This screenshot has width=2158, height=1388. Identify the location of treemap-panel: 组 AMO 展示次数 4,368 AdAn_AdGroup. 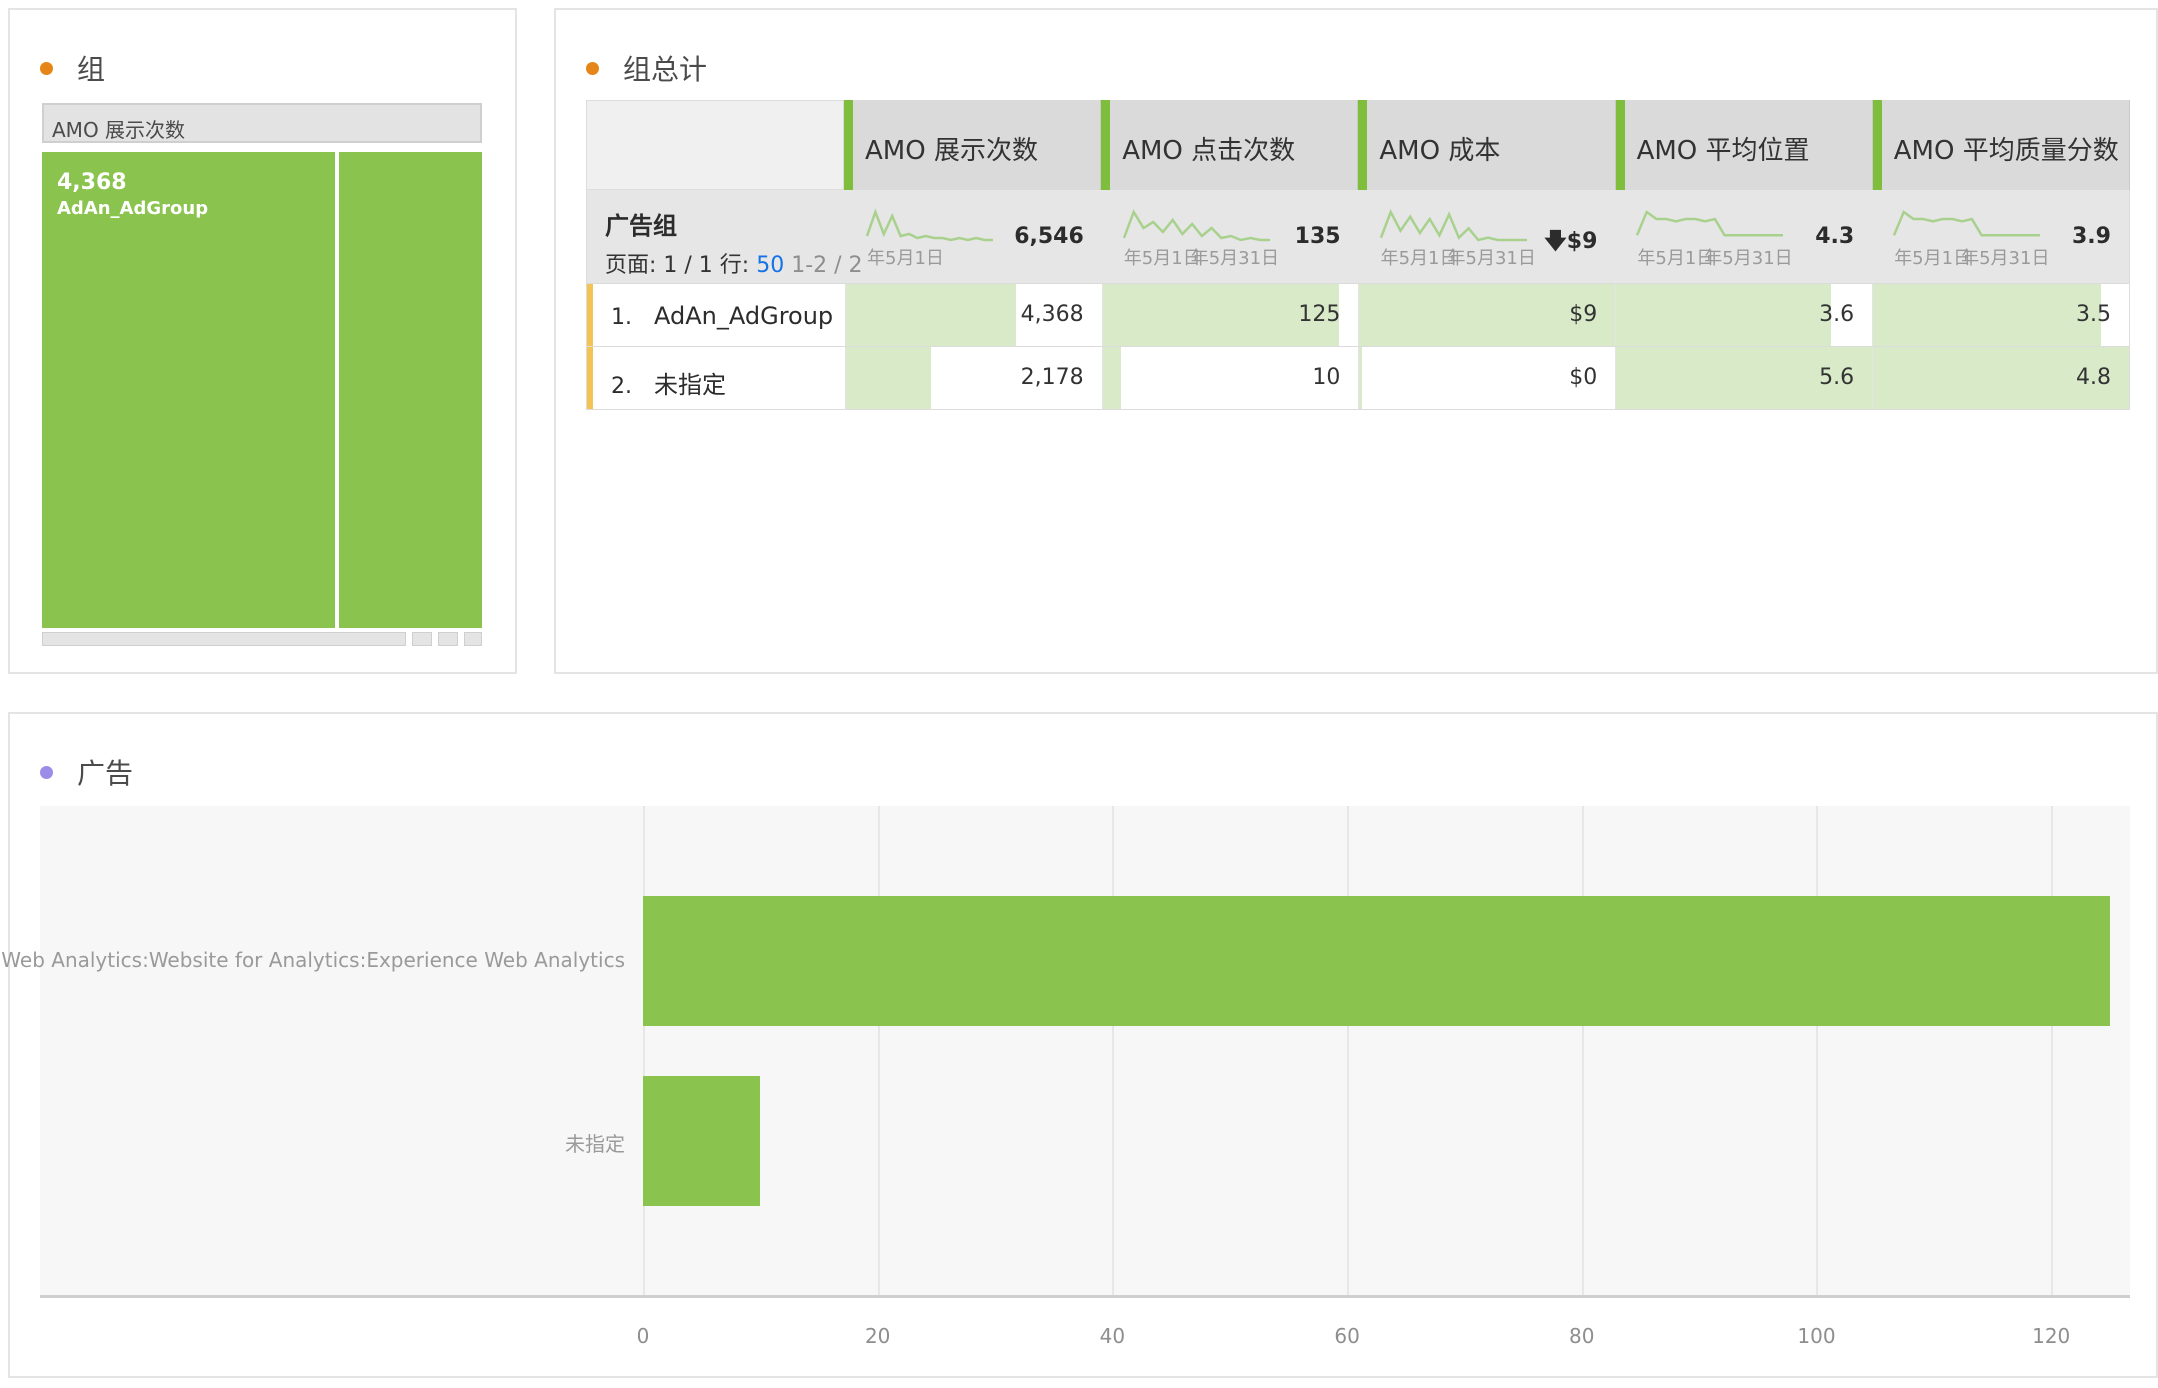
(262, 341).